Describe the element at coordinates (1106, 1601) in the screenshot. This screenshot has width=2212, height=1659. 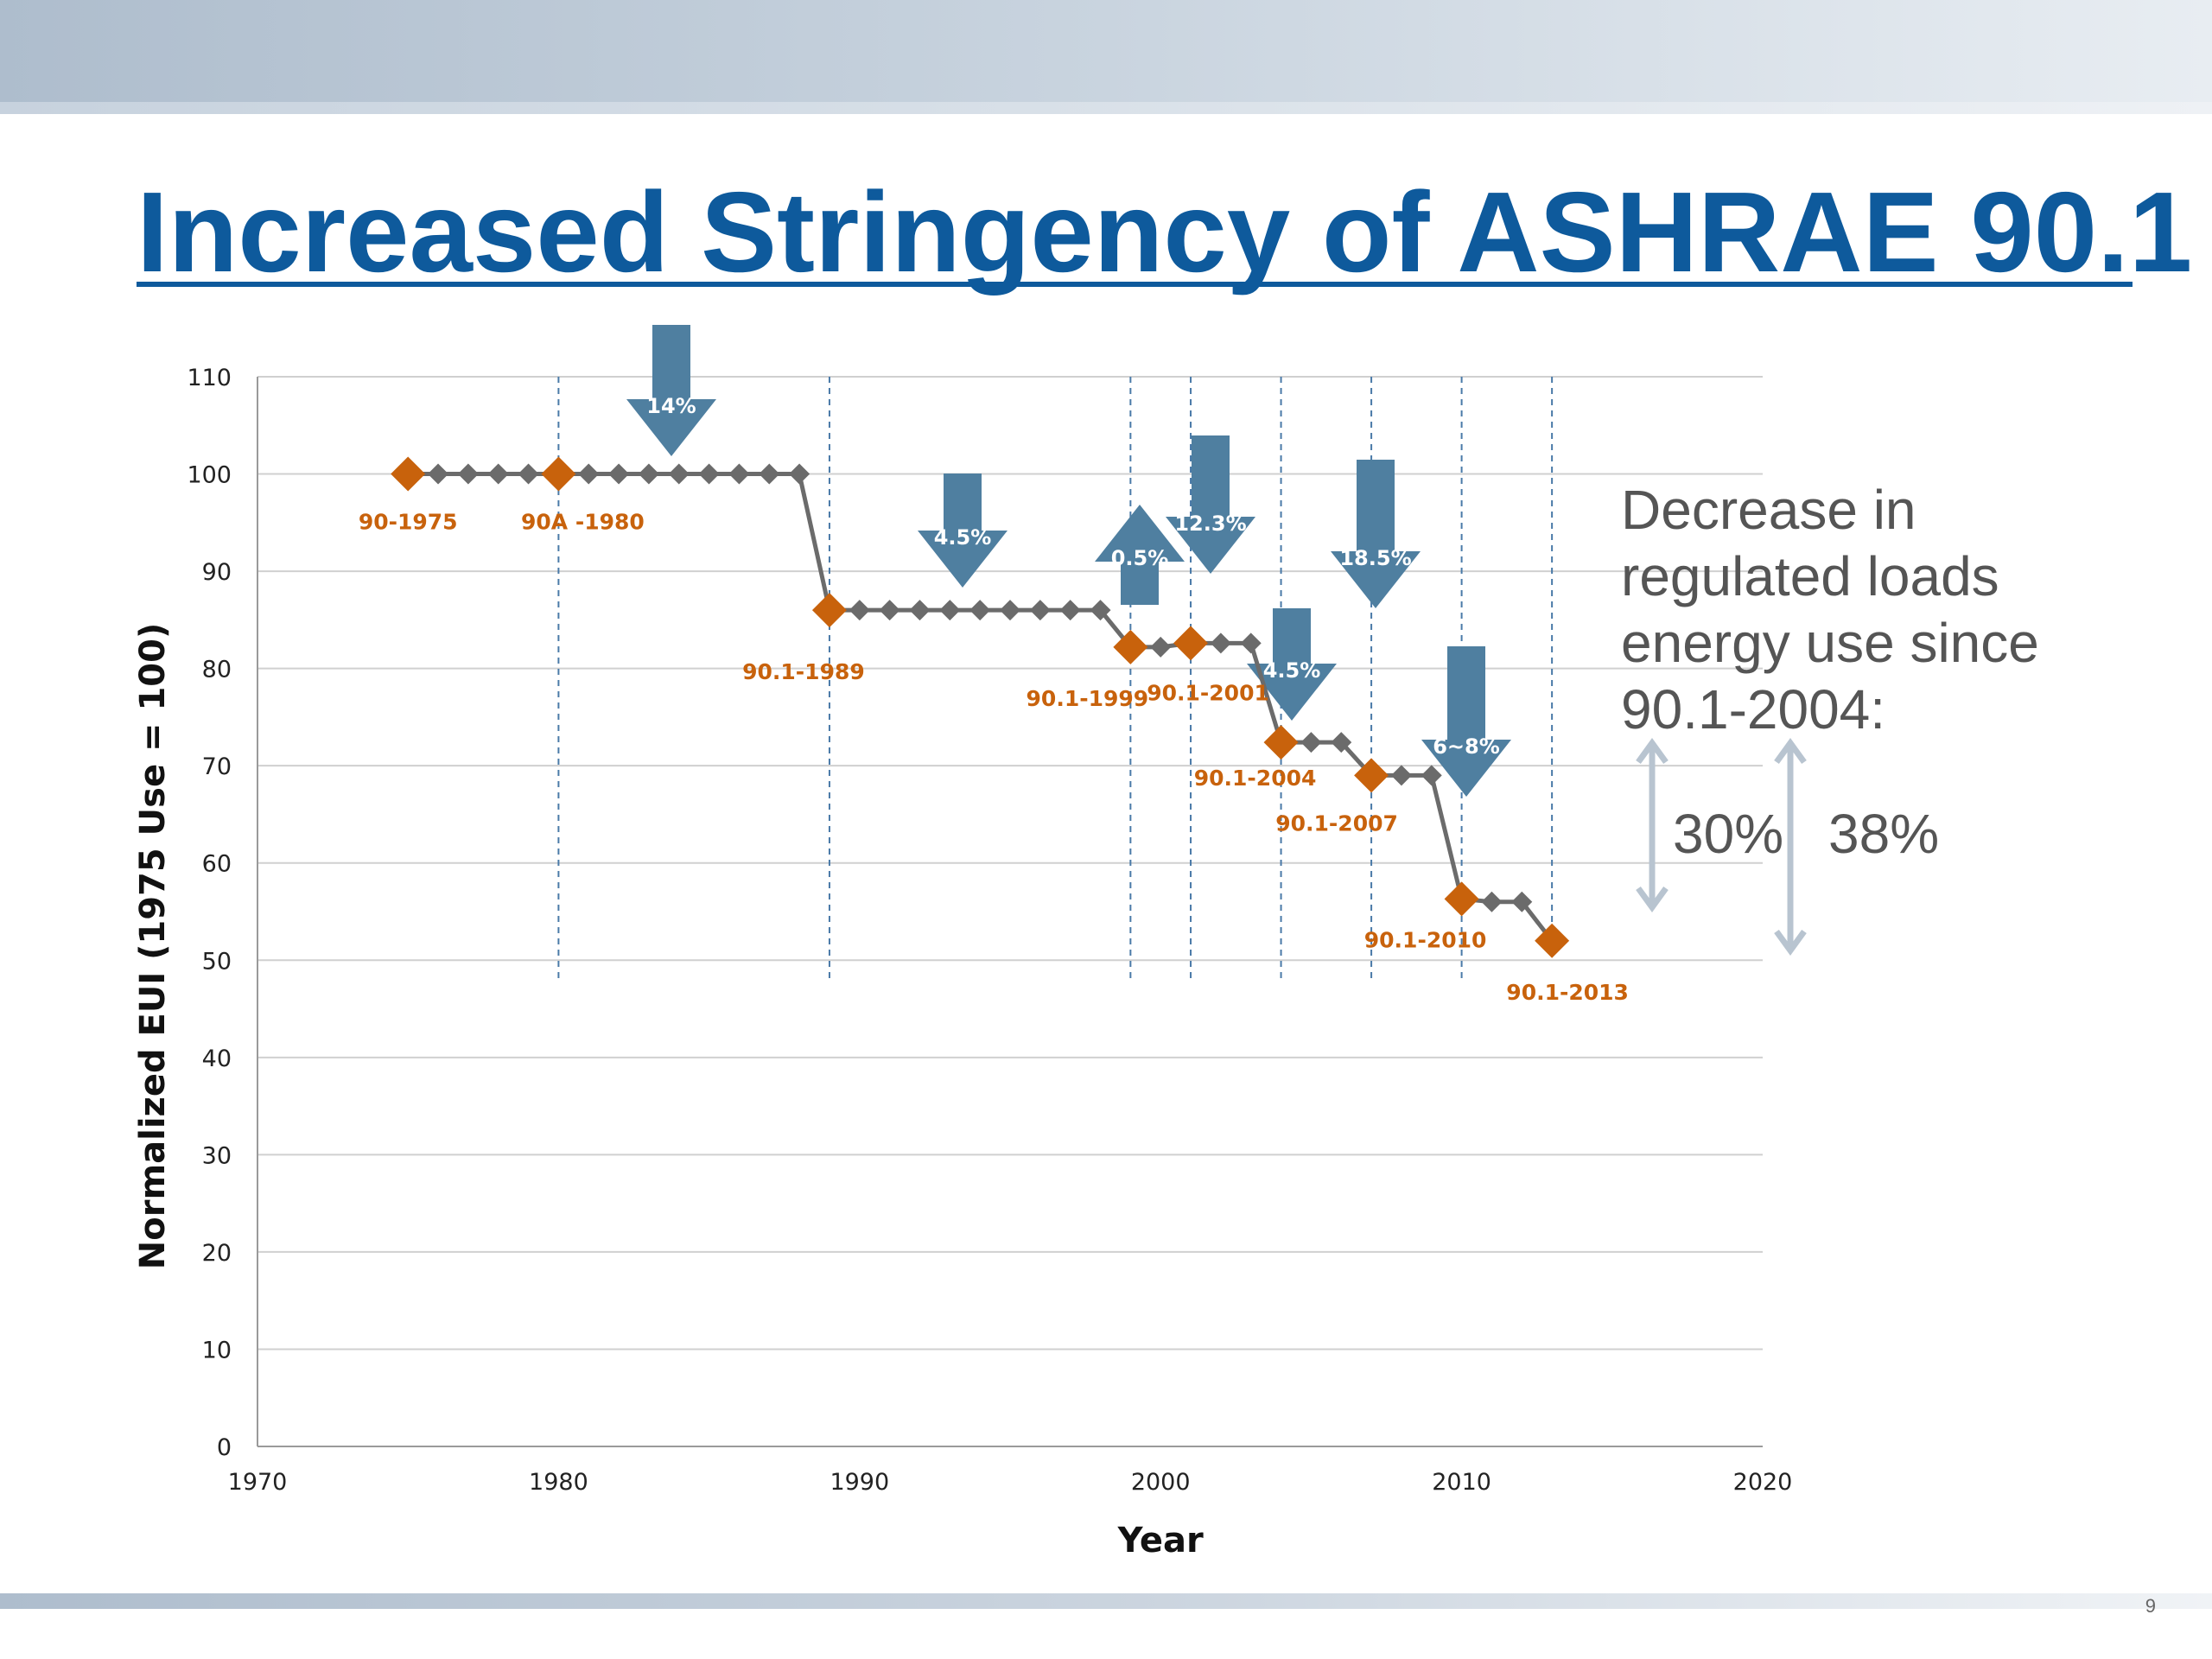
I see `footer-band` at that location.